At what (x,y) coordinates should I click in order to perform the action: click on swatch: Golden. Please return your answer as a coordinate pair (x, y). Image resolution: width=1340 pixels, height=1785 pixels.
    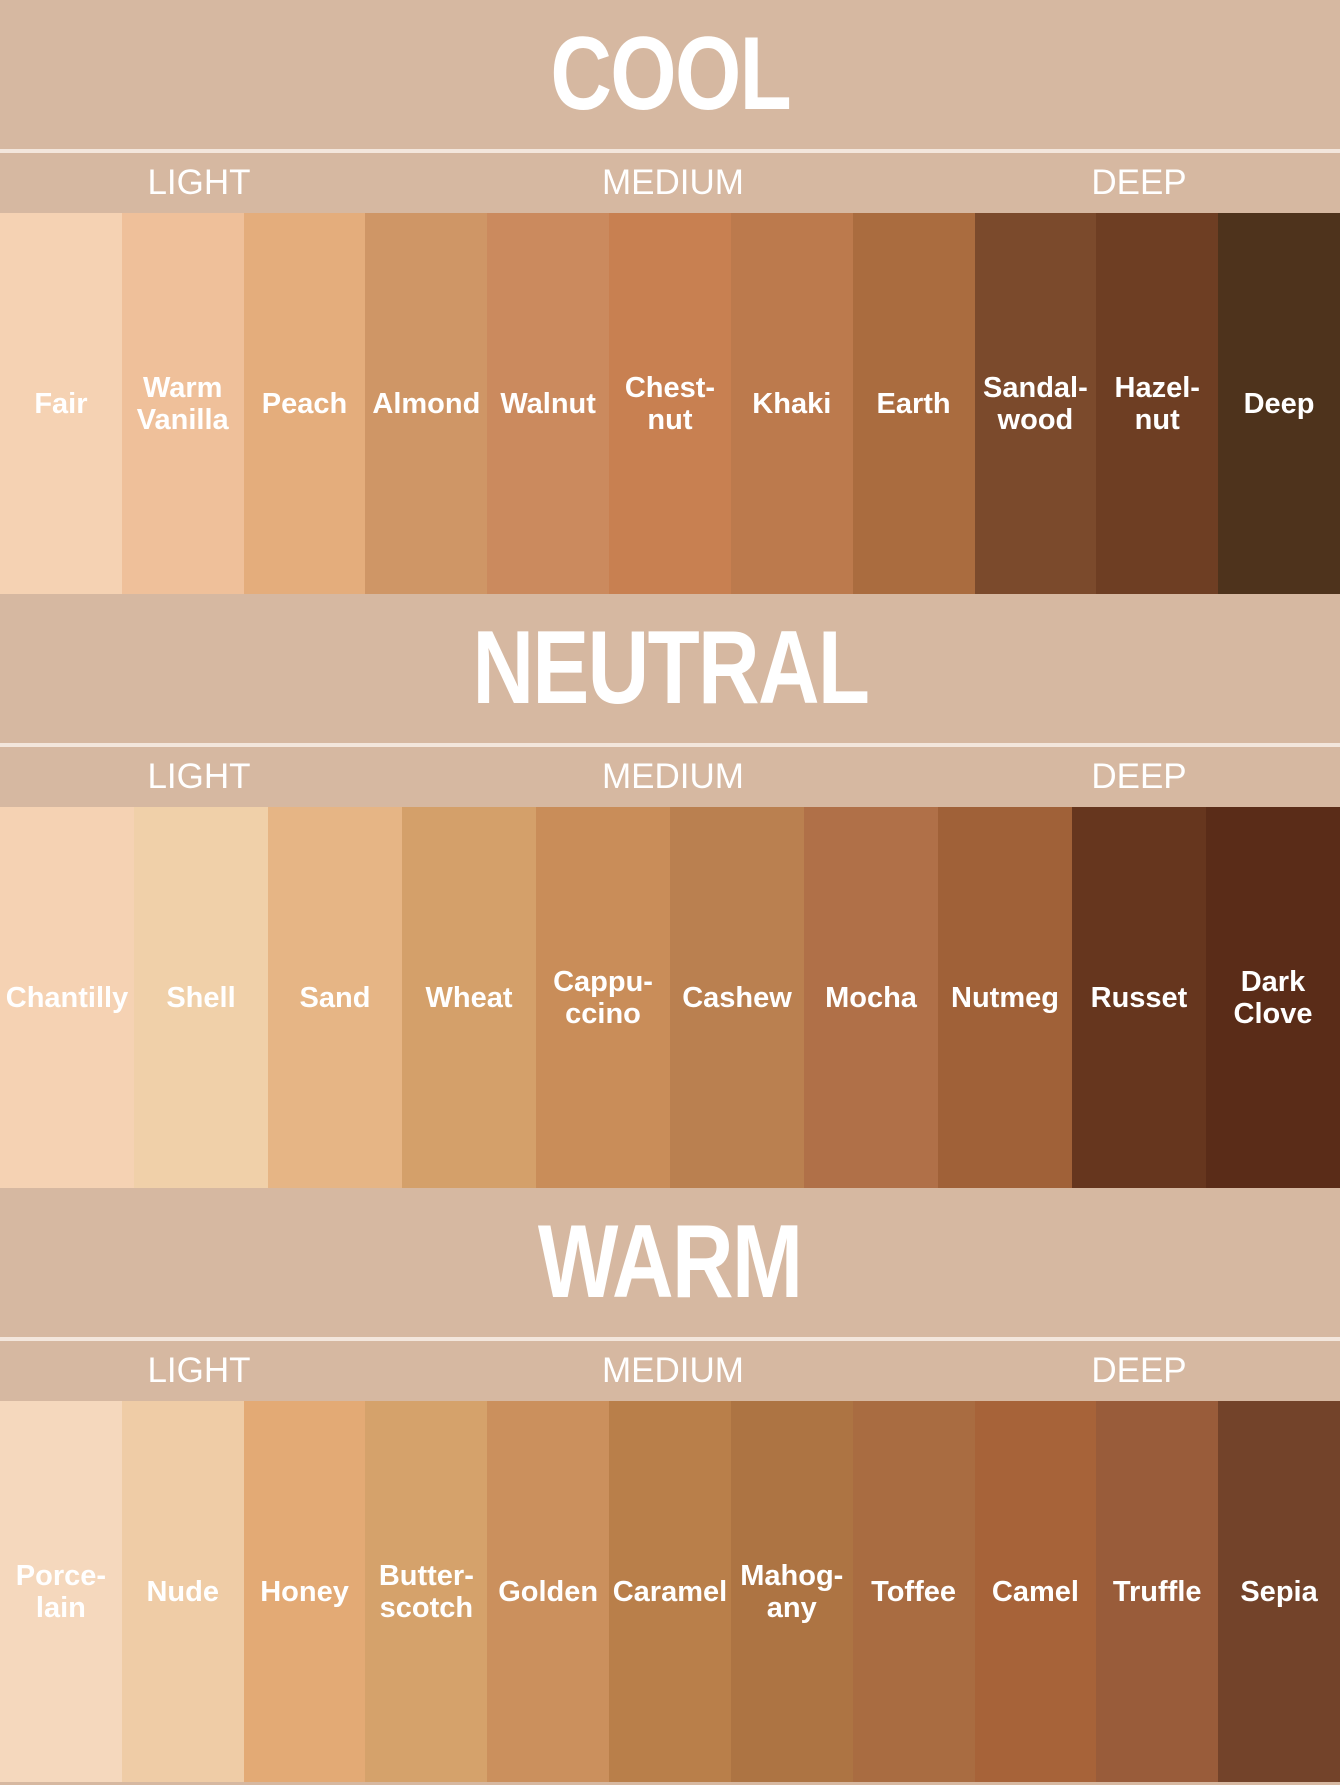
    Looking at the image, I should click on (548, 1591).